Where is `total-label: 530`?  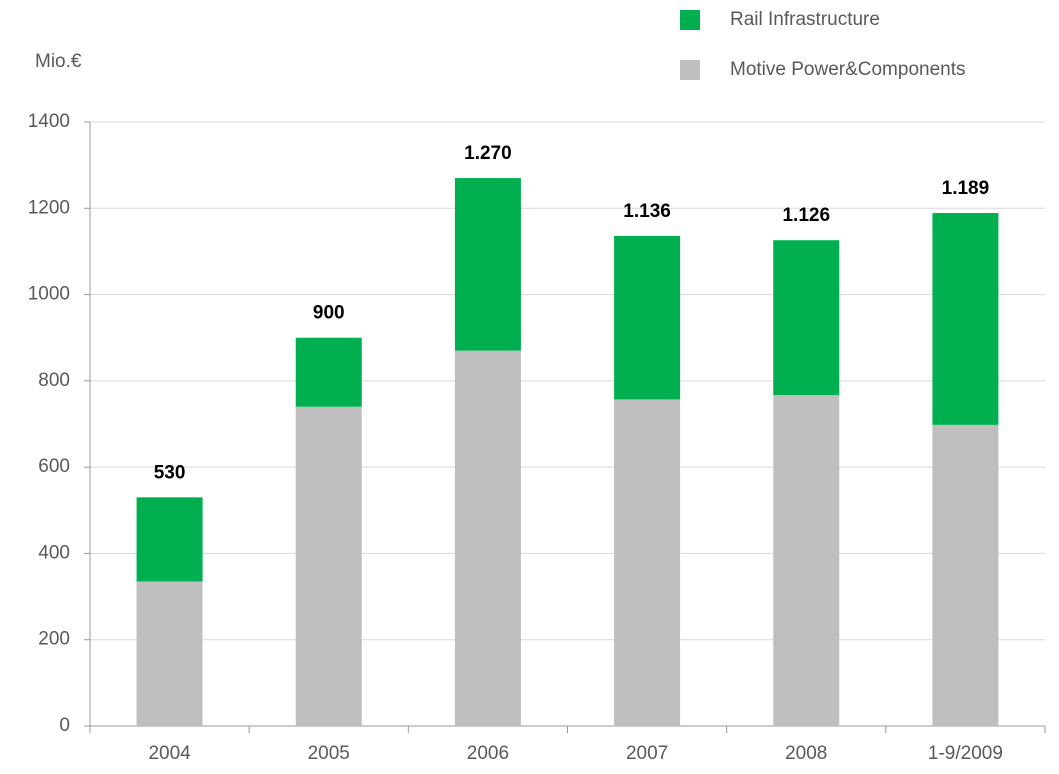 total-label: 530 is located at coordinates (170, 472).